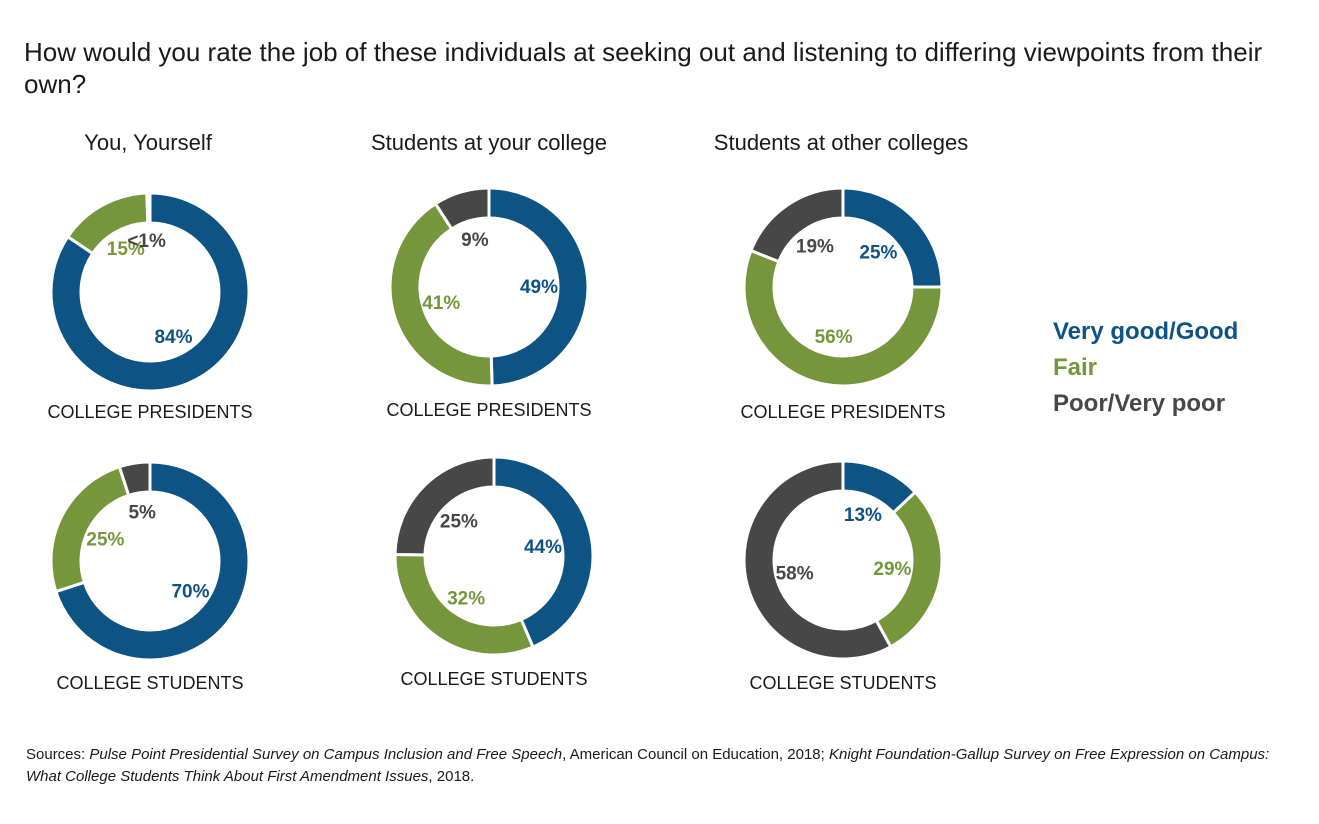  I want to click on data-label-fair: 56%, so click(834, 337).